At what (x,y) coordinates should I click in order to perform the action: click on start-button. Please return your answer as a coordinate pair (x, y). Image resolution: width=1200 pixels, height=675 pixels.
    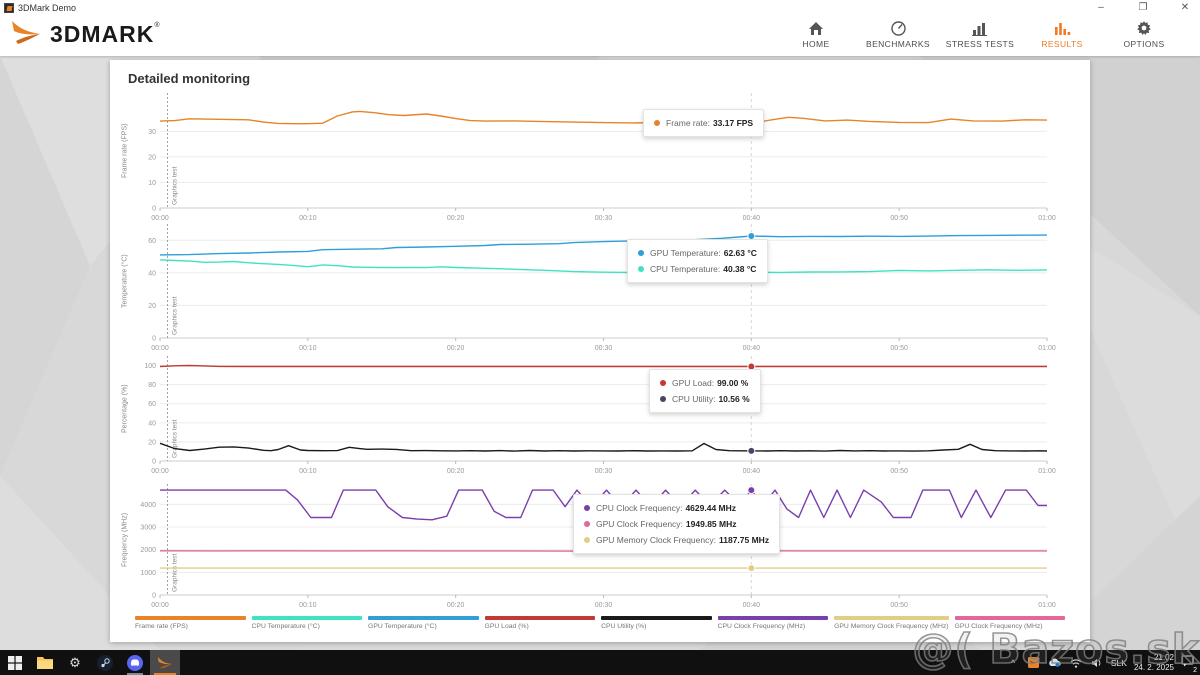
    Looking at the image, I should click on (15, 662).